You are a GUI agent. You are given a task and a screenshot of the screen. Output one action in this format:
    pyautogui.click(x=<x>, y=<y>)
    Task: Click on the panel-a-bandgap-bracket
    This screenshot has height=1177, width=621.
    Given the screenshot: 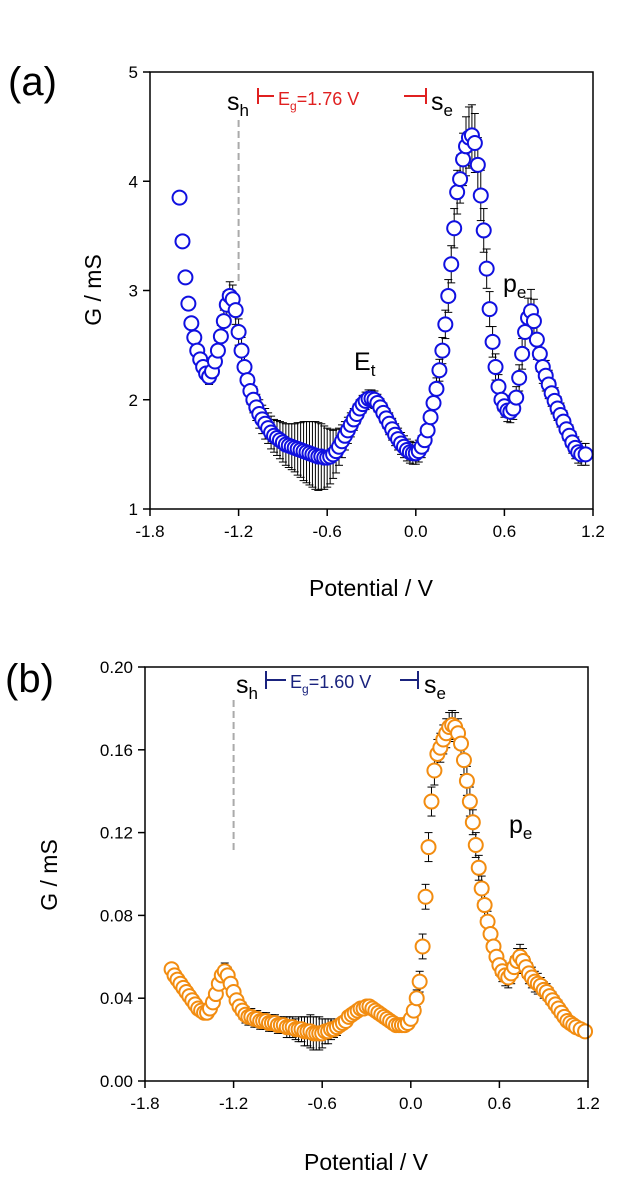 What is the action you would take?
    pyautogui.click(x=342, y=96)
    